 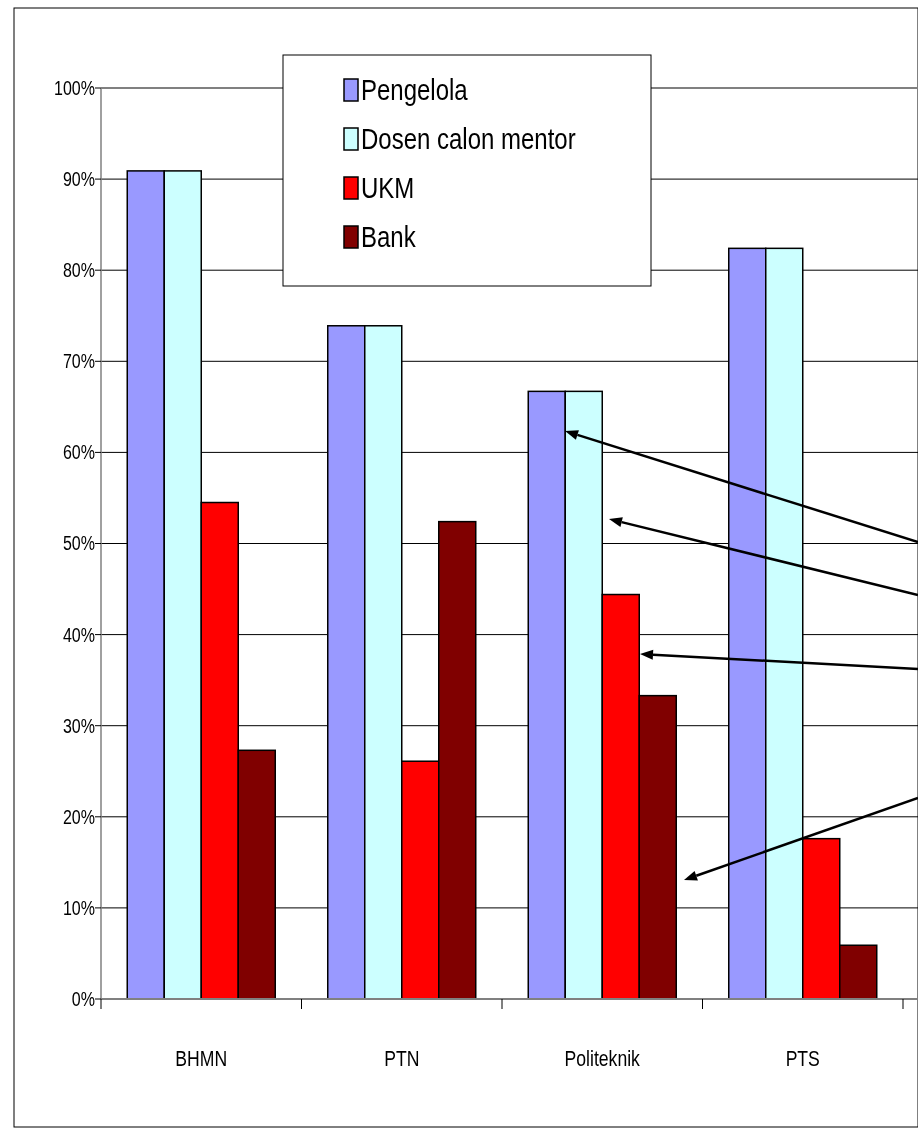 What do you see at coordinates (78, 635) in the screenshot?
I see `y-tick-label: 40%` at bounding box center [78, 635].